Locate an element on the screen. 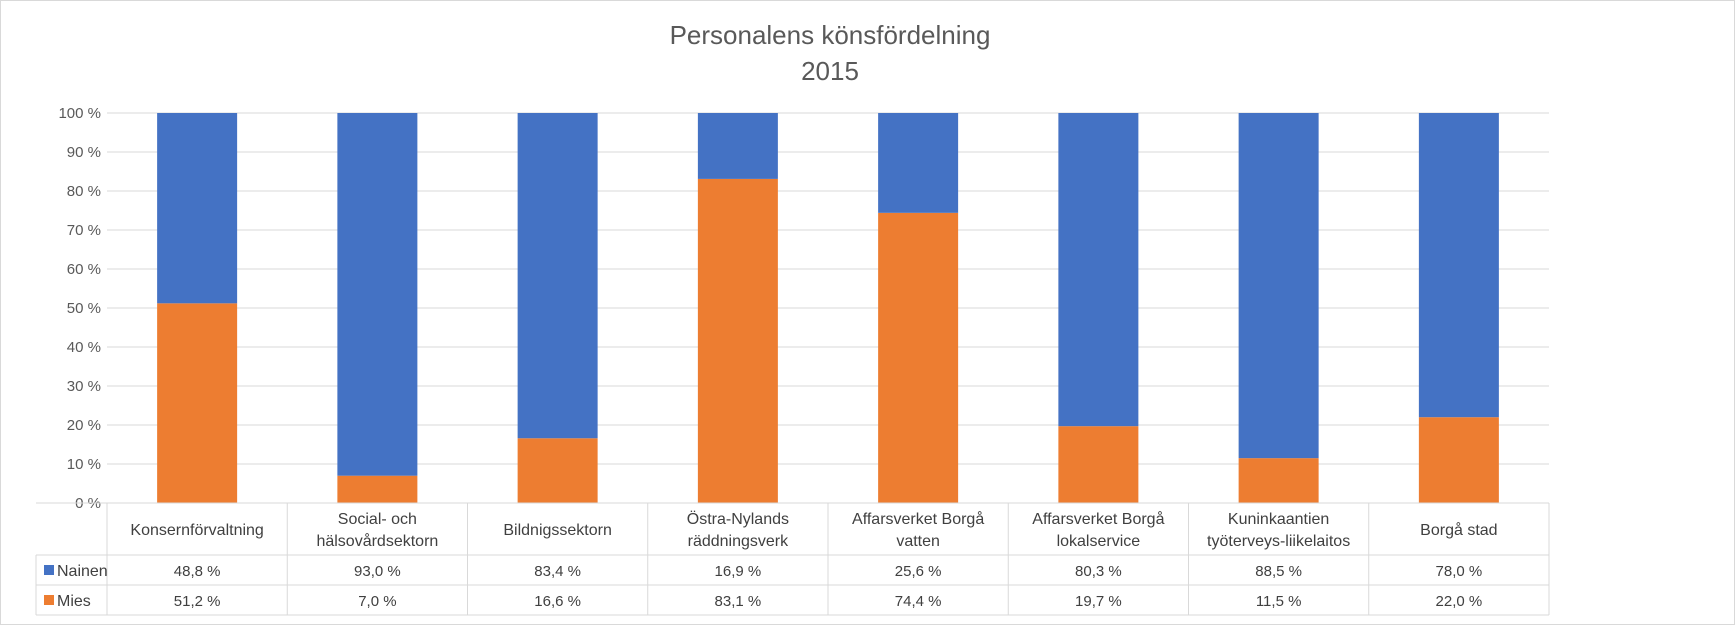  data-label-mies-6: 19,7 % is located at coordinates (1098, 601).